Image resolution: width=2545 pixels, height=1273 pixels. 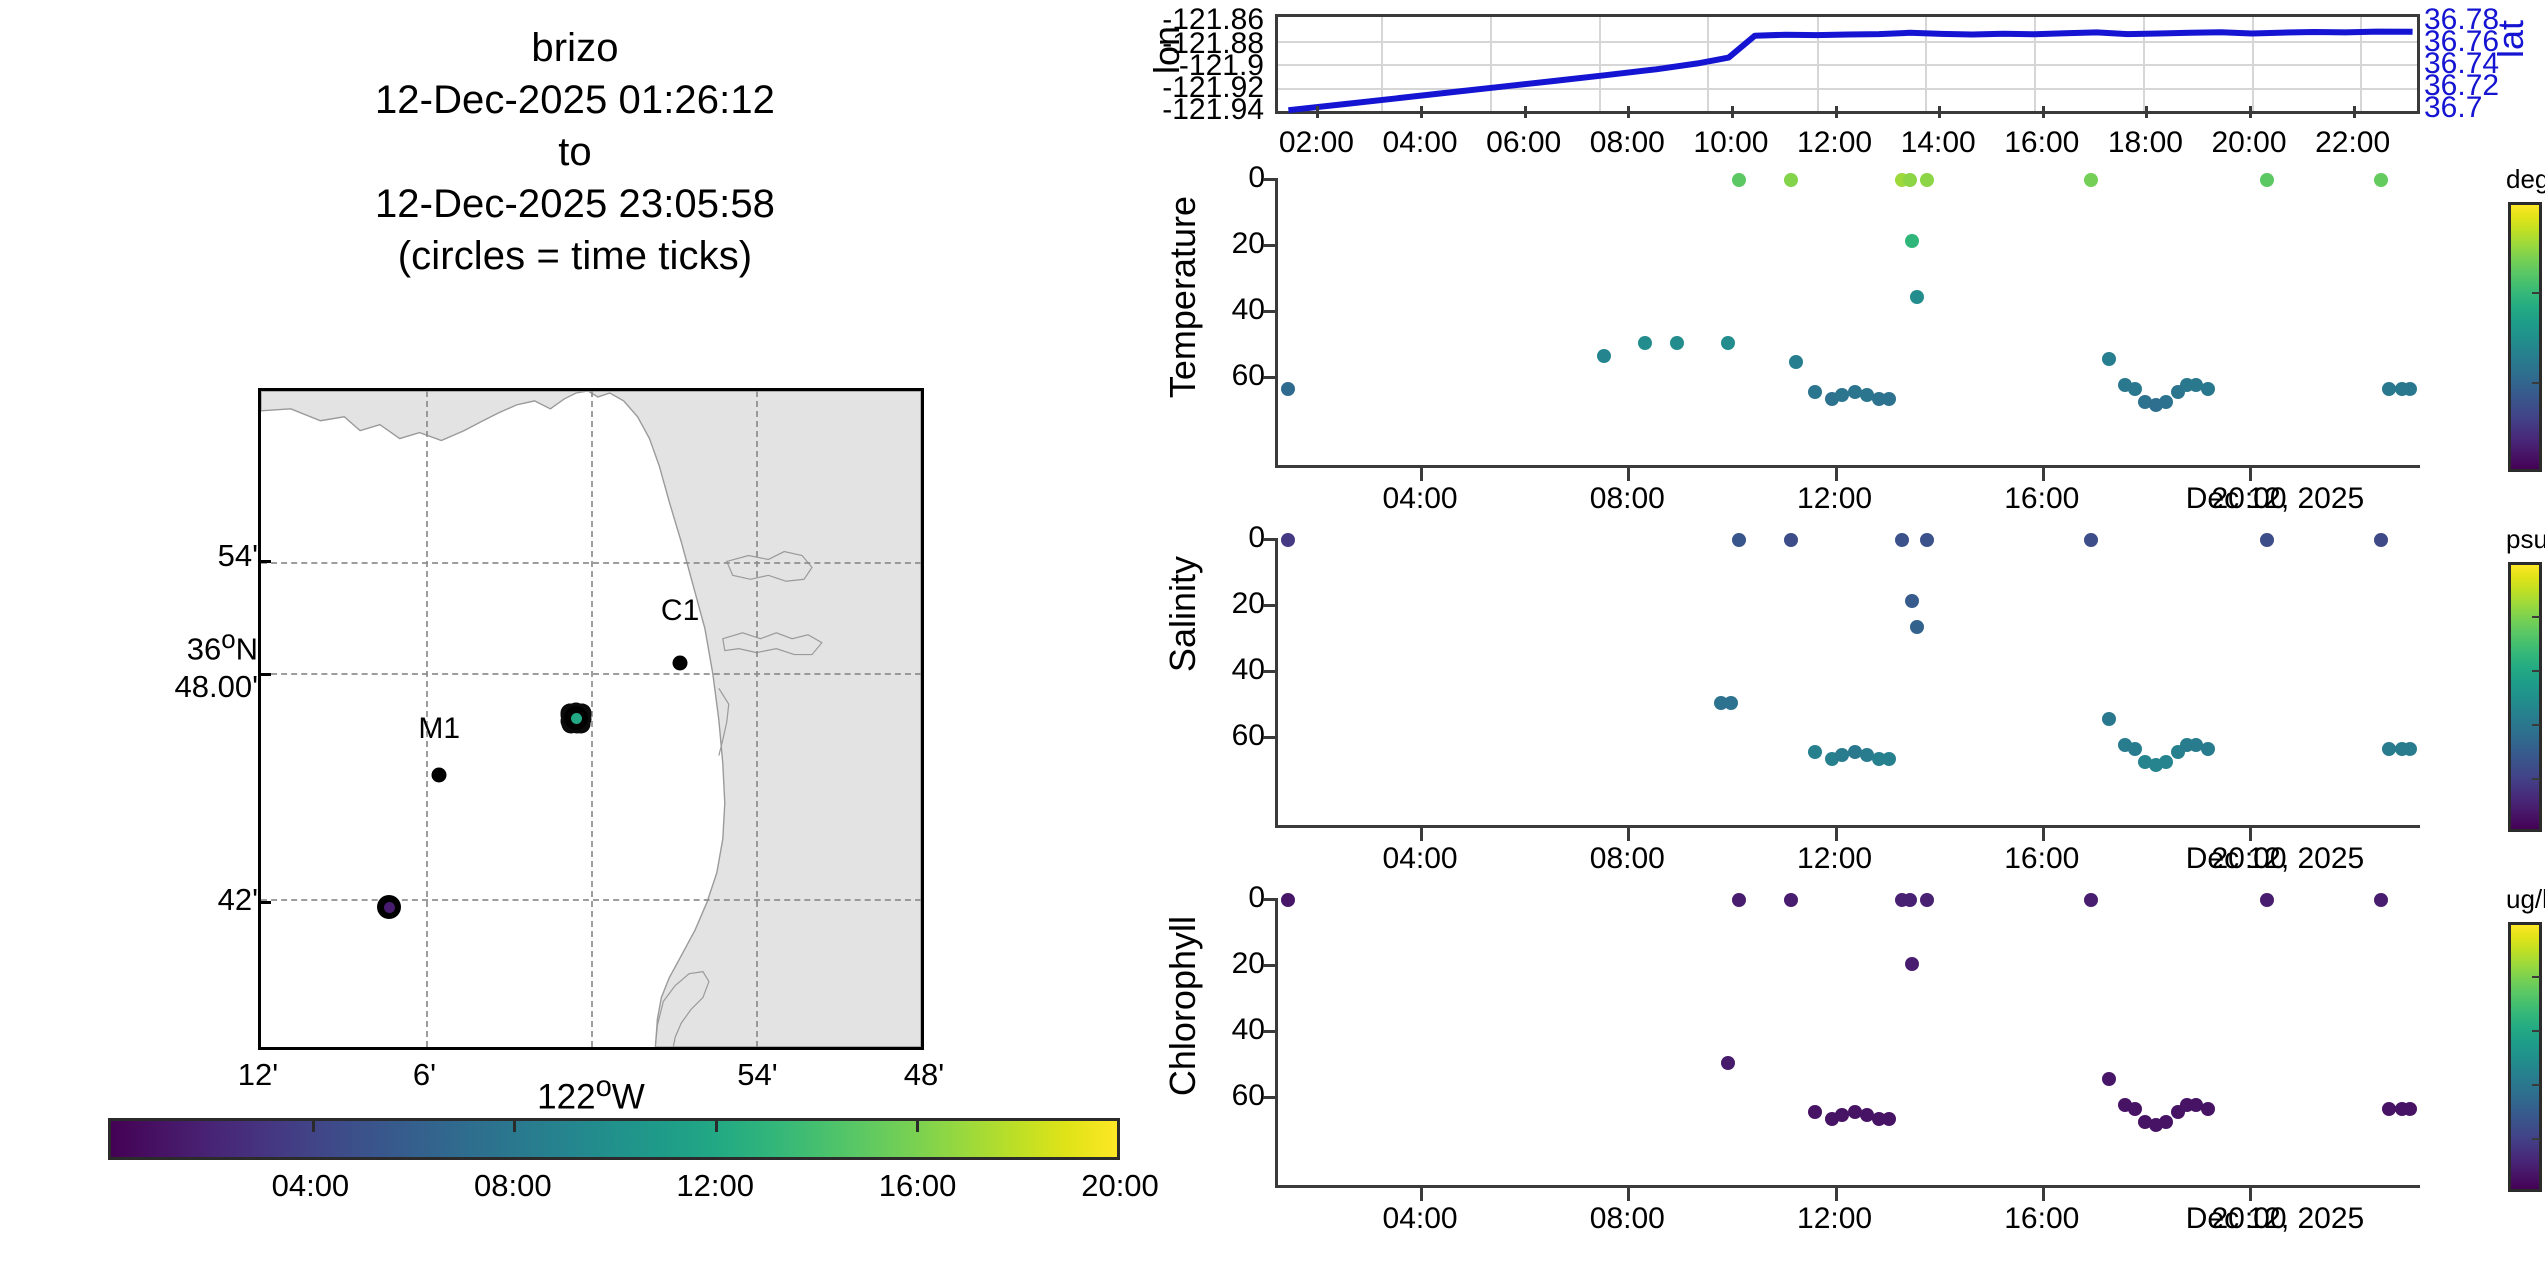 I want to click on chlorophyll-plot, so click(x=1847, y=1043).